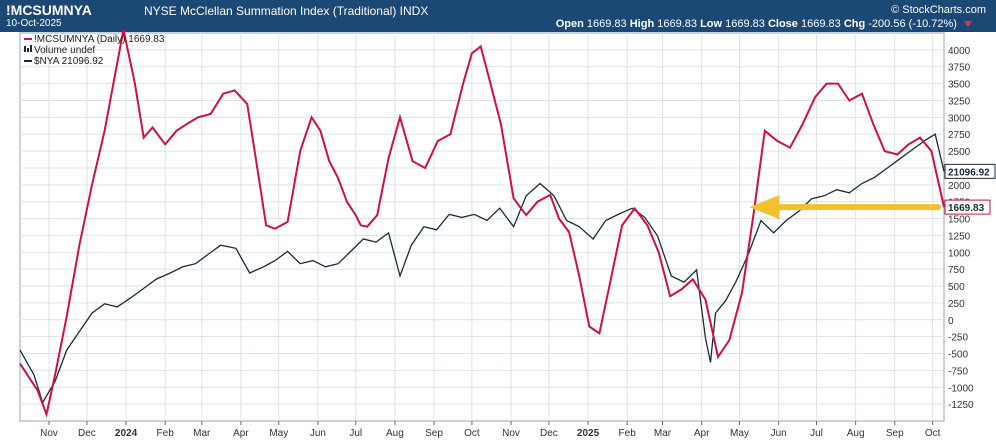 This screenshot has height=443, width=996. Describe the element at coordinates (912, 24) in the screenshot. I see `chg-value: -200.56 (-10.72%)` at that location.